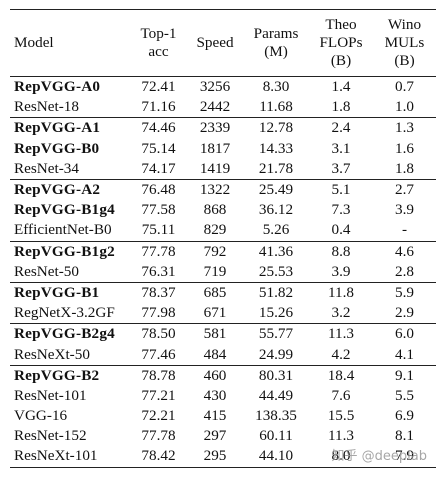  What do you see at coordinates (215, 168) in the screenshot?
I see `cell-speed: 1419` at bounding box center [215, 168].